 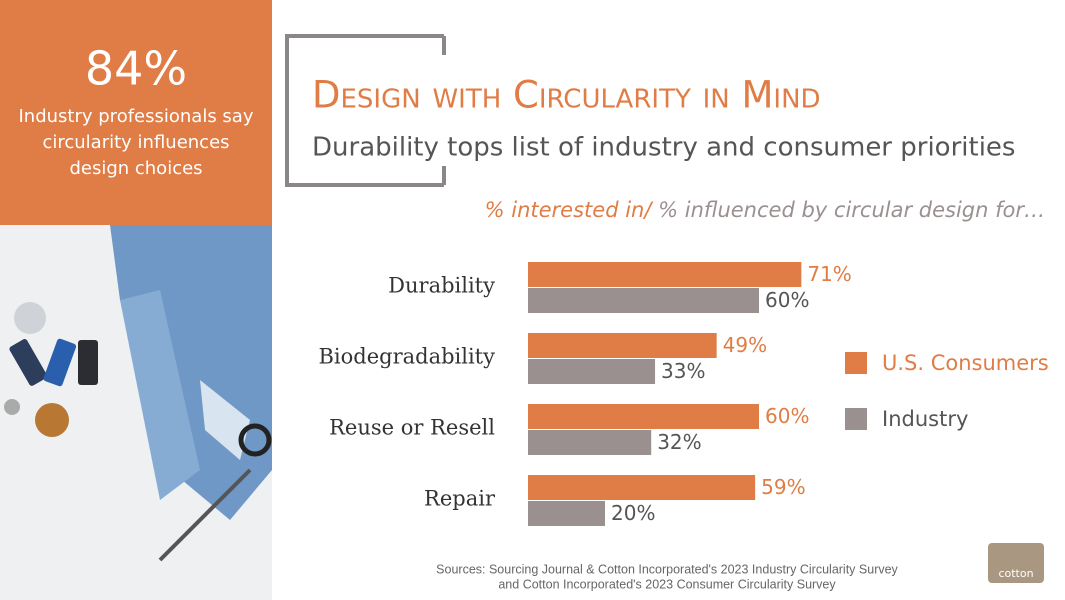 I want to click on value-label: 32%, so click(x=679, y=442).